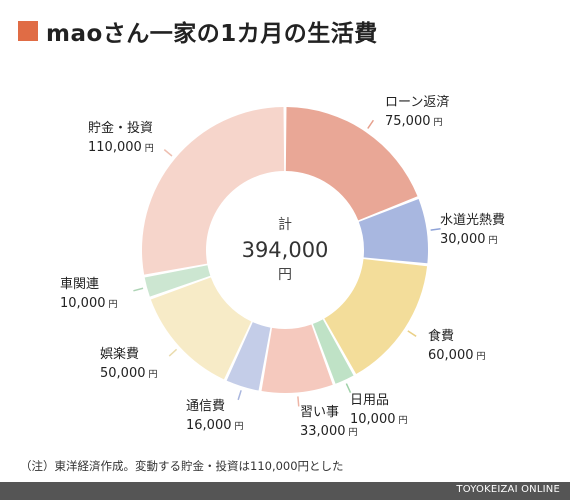  Describe the element at coordinates (508, 489) in the screenshot. I see `footer-source: TOYOKEIZAI ONLINE` at that location.